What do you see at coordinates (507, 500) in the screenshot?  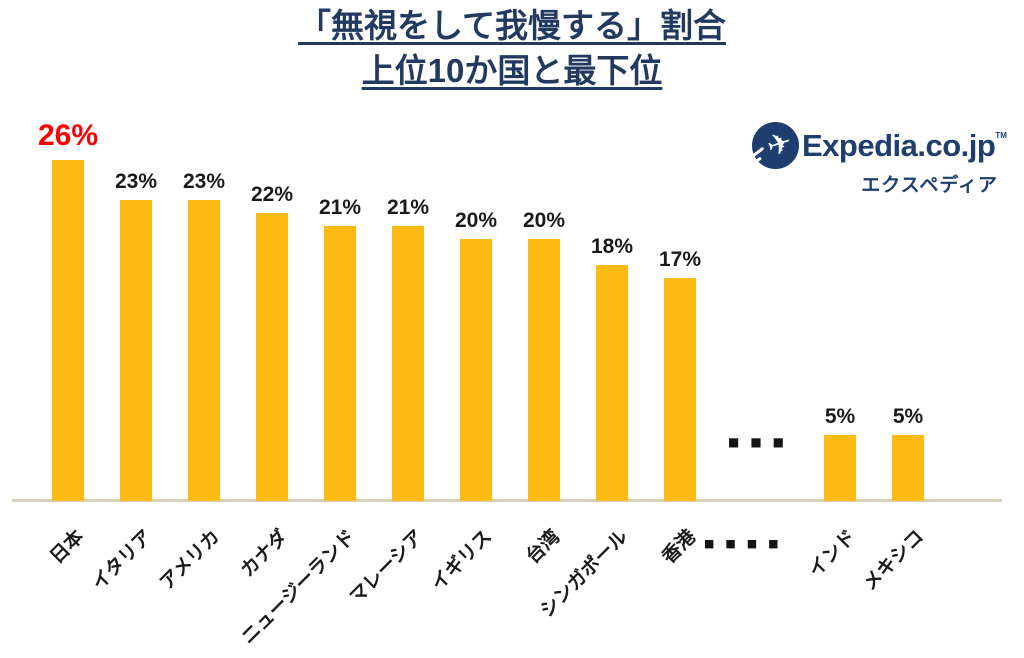 I see `x-axis-line` at bounding box center [507, 500].